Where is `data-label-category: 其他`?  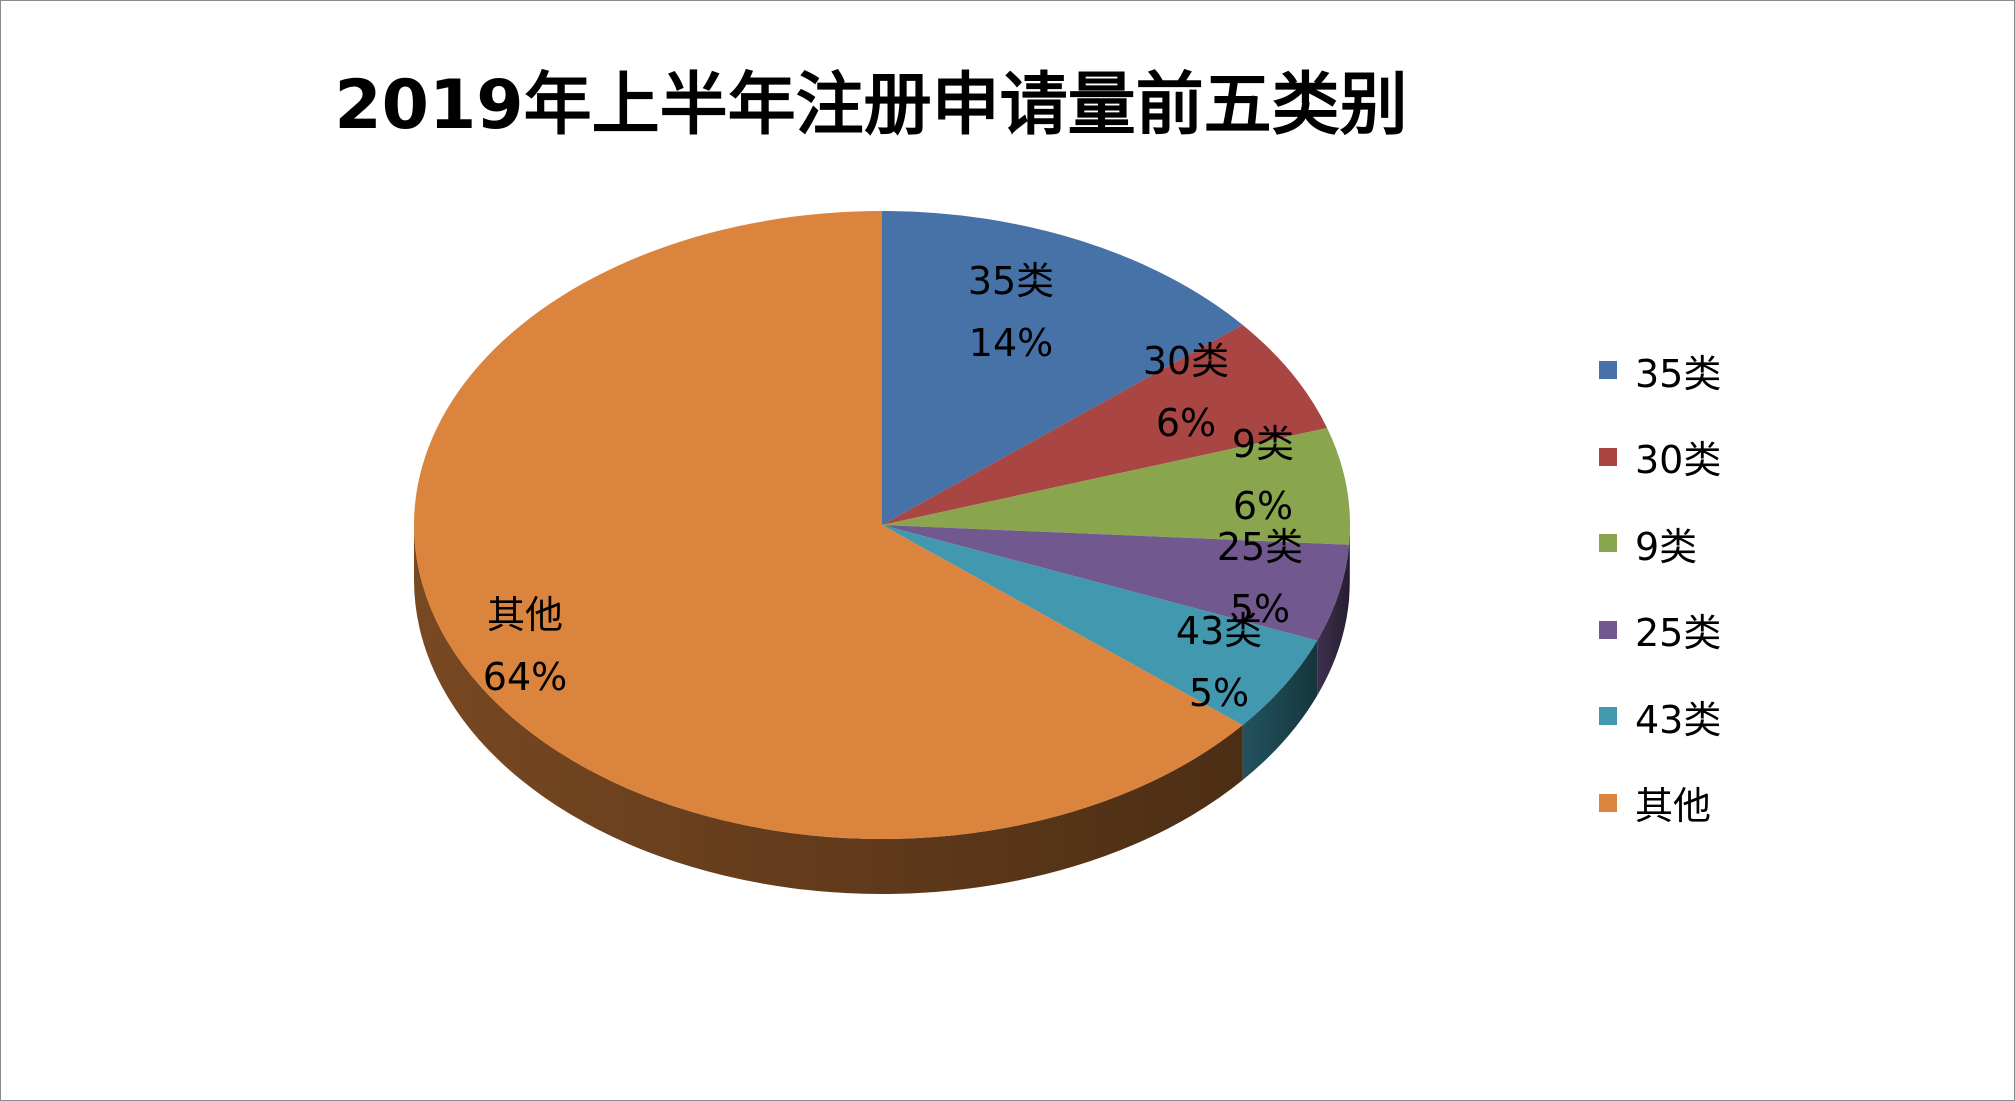
data-label-category: 其他 is located at coordinates (525, 615).